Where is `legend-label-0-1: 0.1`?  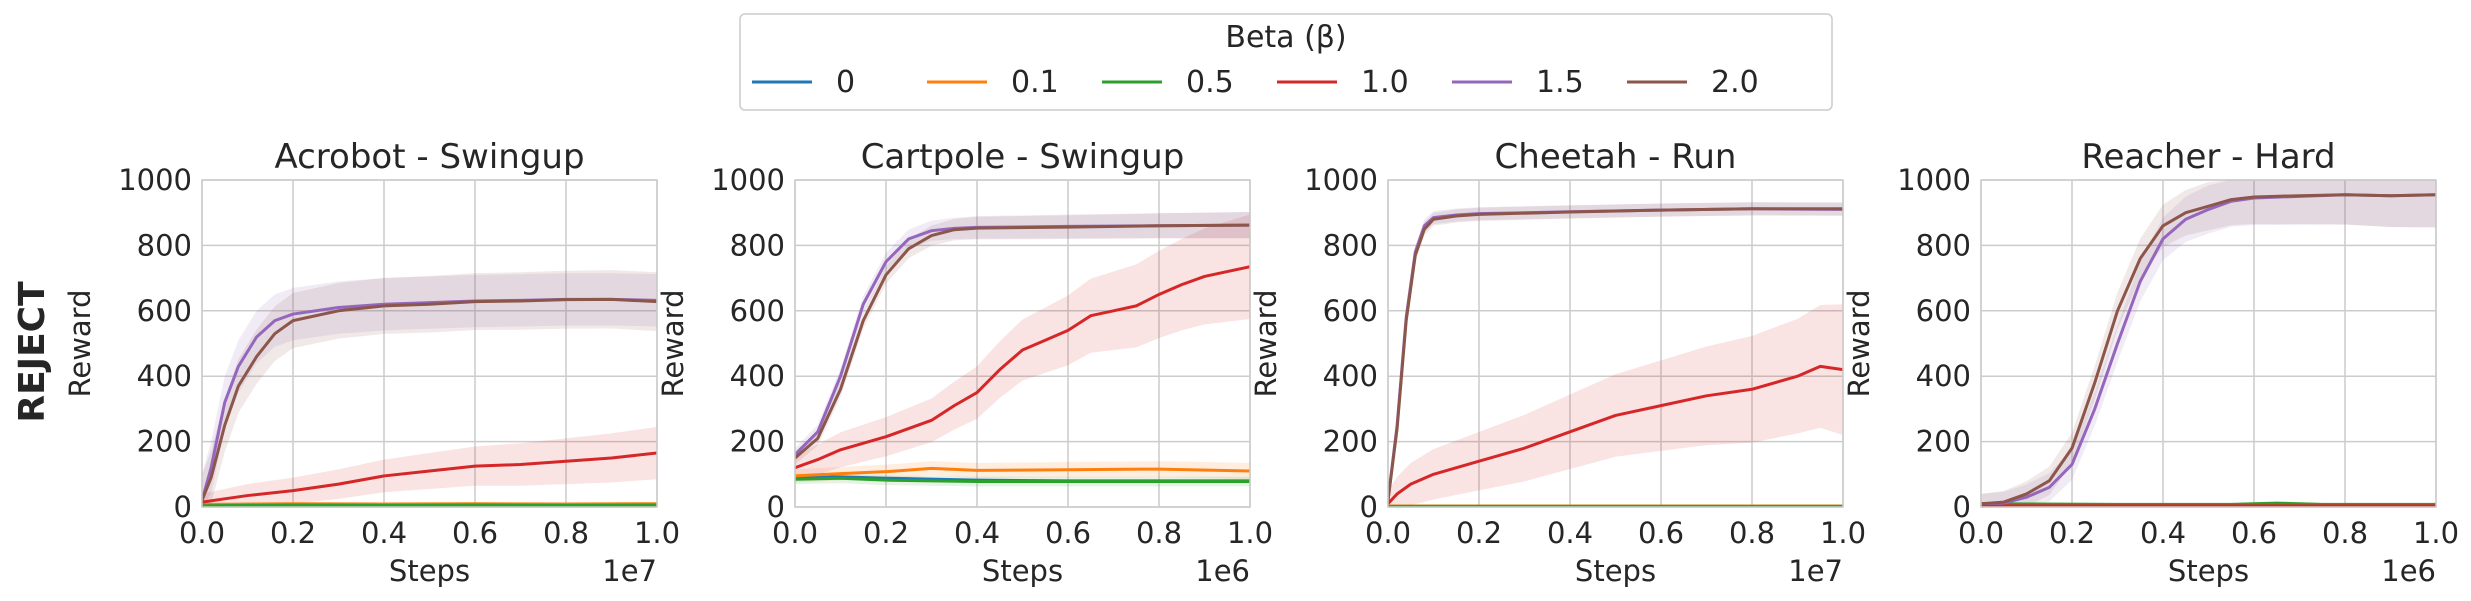
legend-label-0-1: 0.1 is located at coordinates (1035, 82).